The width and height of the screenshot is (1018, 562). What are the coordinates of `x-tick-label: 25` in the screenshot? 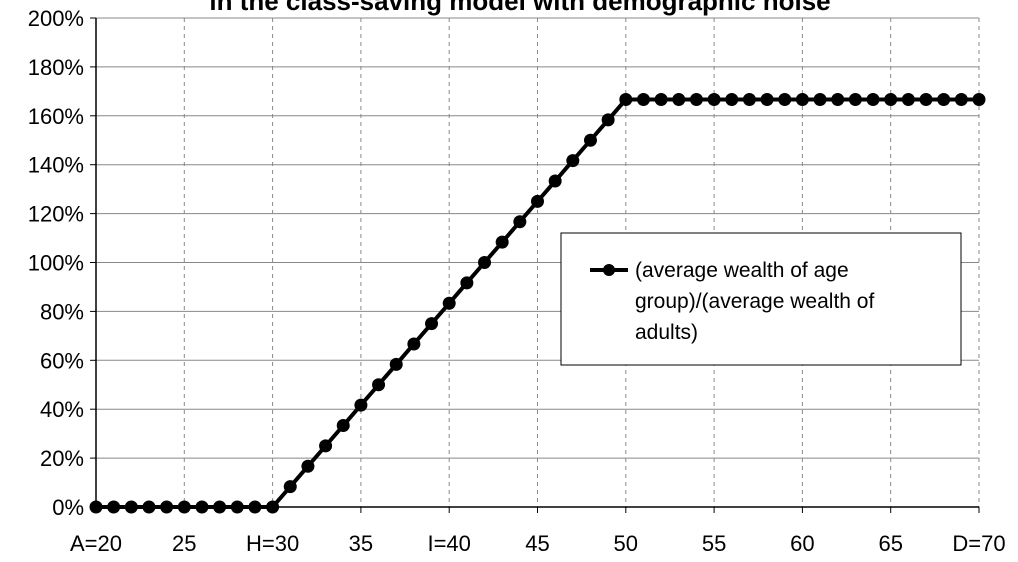 It's located at (184, 543).